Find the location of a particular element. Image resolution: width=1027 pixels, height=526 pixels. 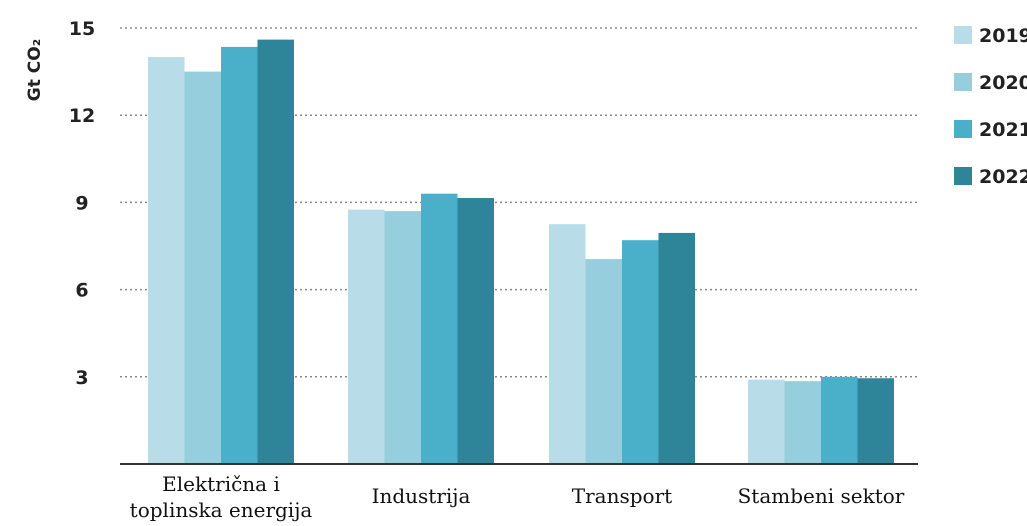

y-tick-label: 12 is located at coordinates (82, 116).